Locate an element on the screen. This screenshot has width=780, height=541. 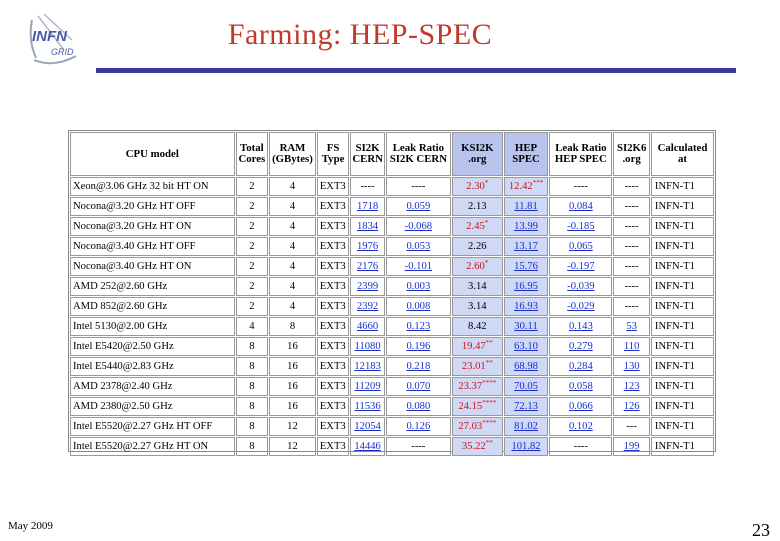
cell-total-cores-value: 2 is located at coordinates (252, 286).